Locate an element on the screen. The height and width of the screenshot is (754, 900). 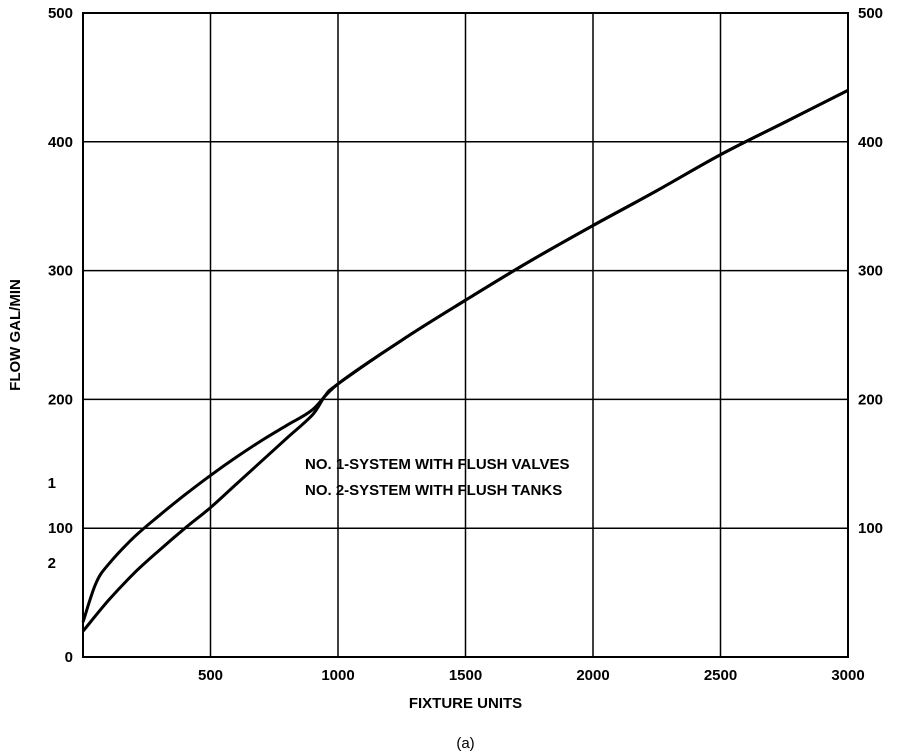
x-tick-label: 3000 is located at coordinates (847, 675).